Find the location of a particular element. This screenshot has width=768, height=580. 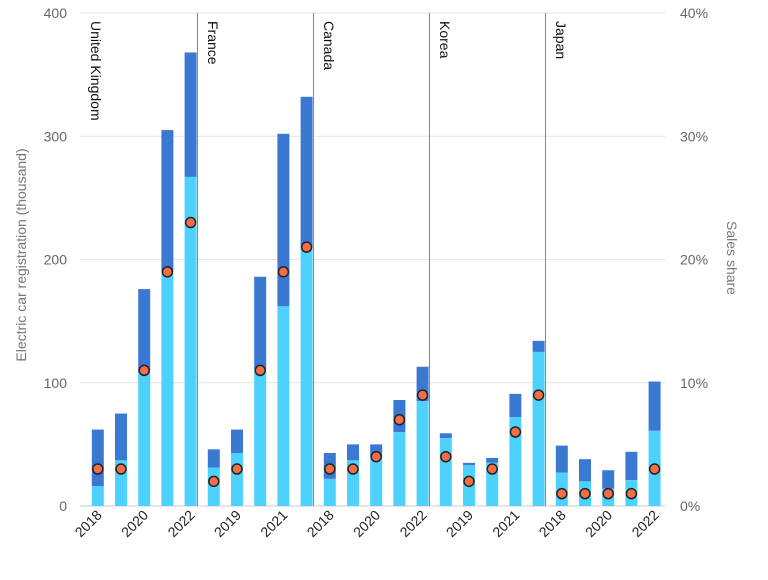

panel-label-france: France is located at coordinates (213, 43).